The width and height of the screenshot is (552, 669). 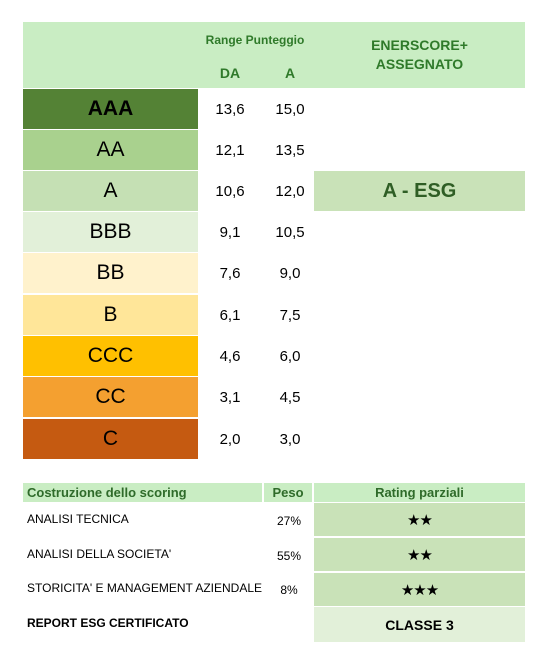 I want to click on rating-a: 4,5, so click(x=290, y=397).